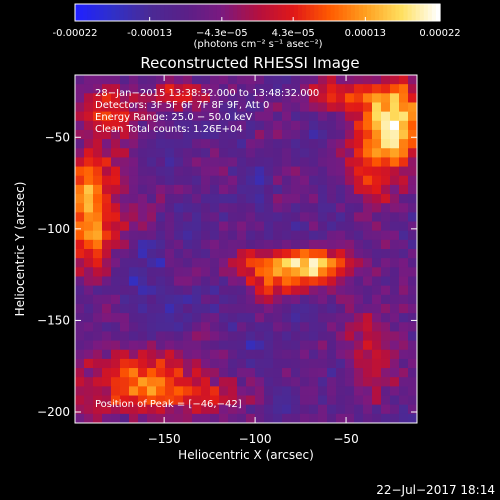 The image size is (500, 500). I want to click on chart-title: Reconstructed RHESSI Image, so click(249, 63).